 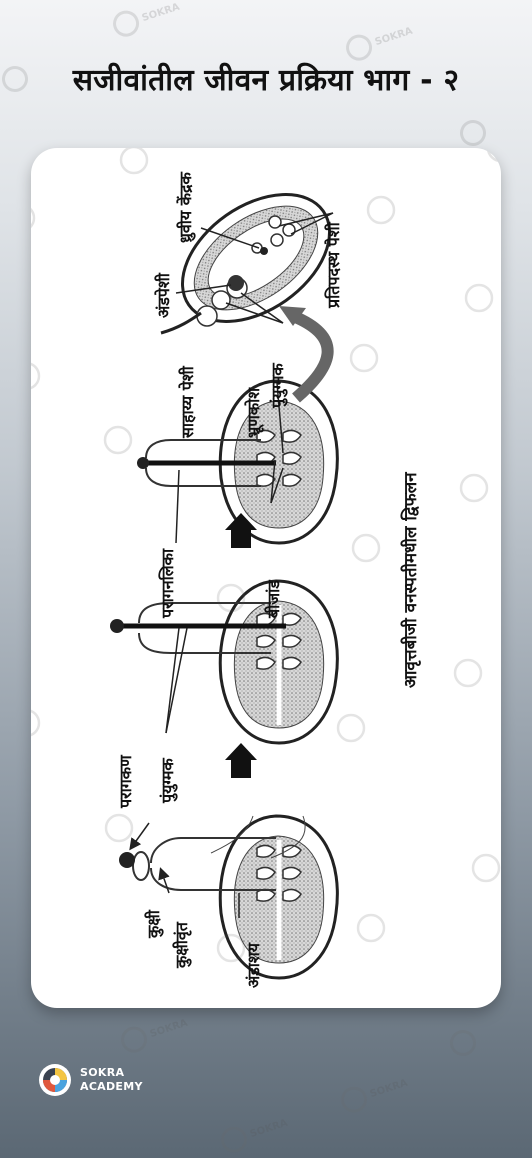 I want to click on sokra-logo-icon, so click(x=55, y=1080).